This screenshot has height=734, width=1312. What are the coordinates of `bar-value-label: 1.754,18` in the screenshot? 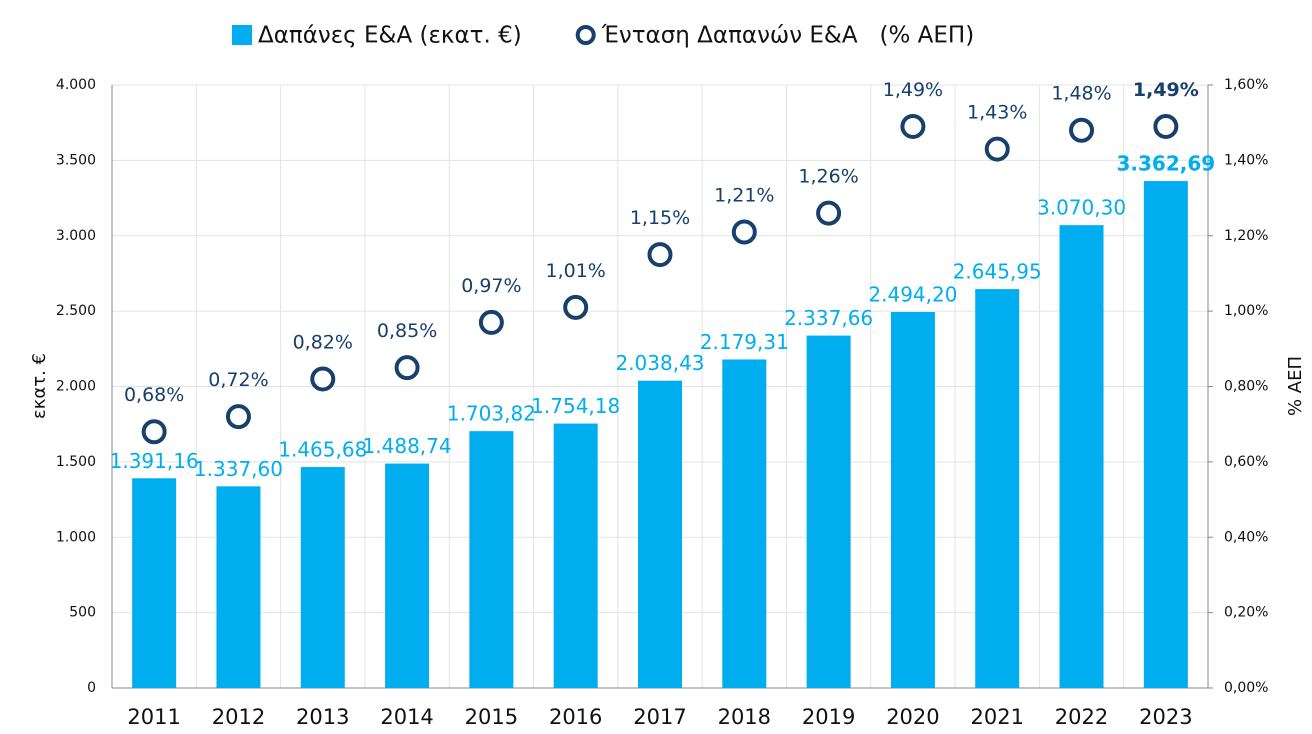 It's located at (575, 406).